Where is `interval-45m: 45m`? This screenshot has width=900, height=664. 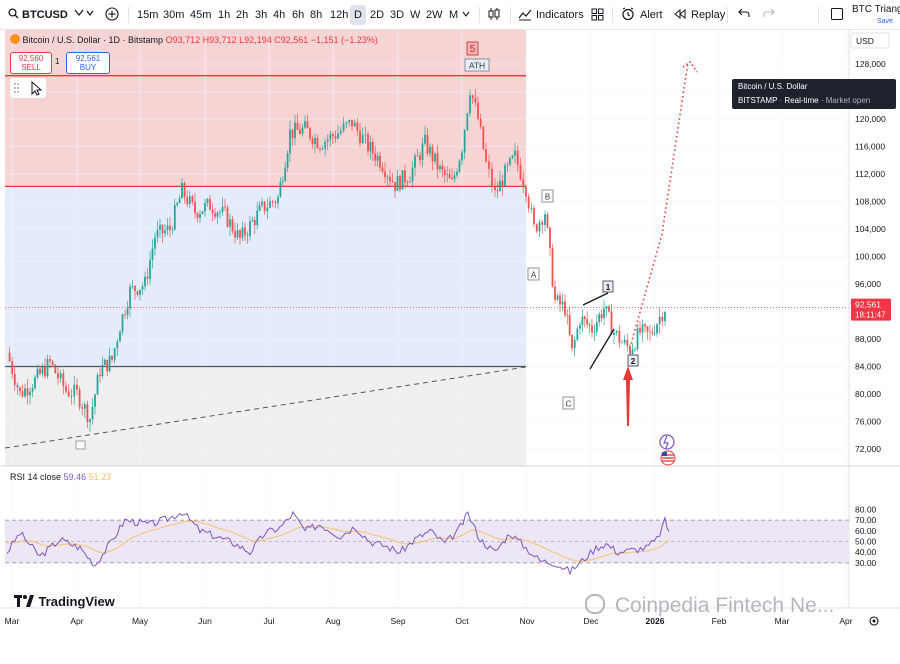 interval-45m: 45m is located at coordinates (201, 15).